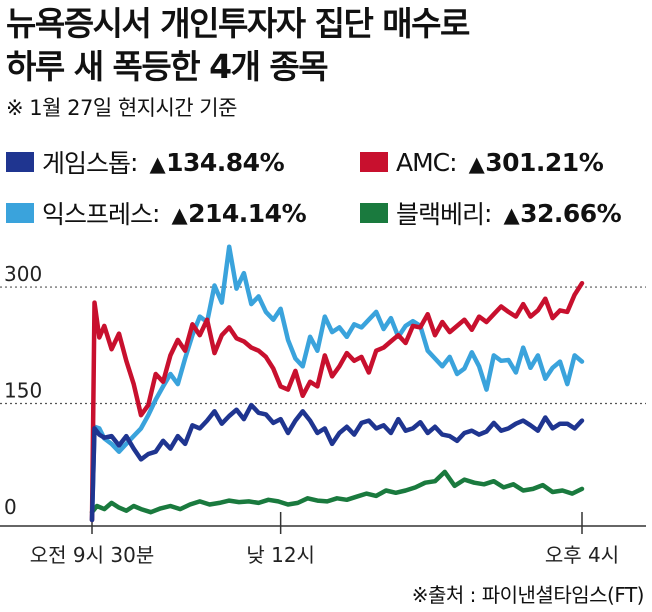  I want to click on source-note: ※출처 : 파이낸셜타임스(FT), so click(528, 595).